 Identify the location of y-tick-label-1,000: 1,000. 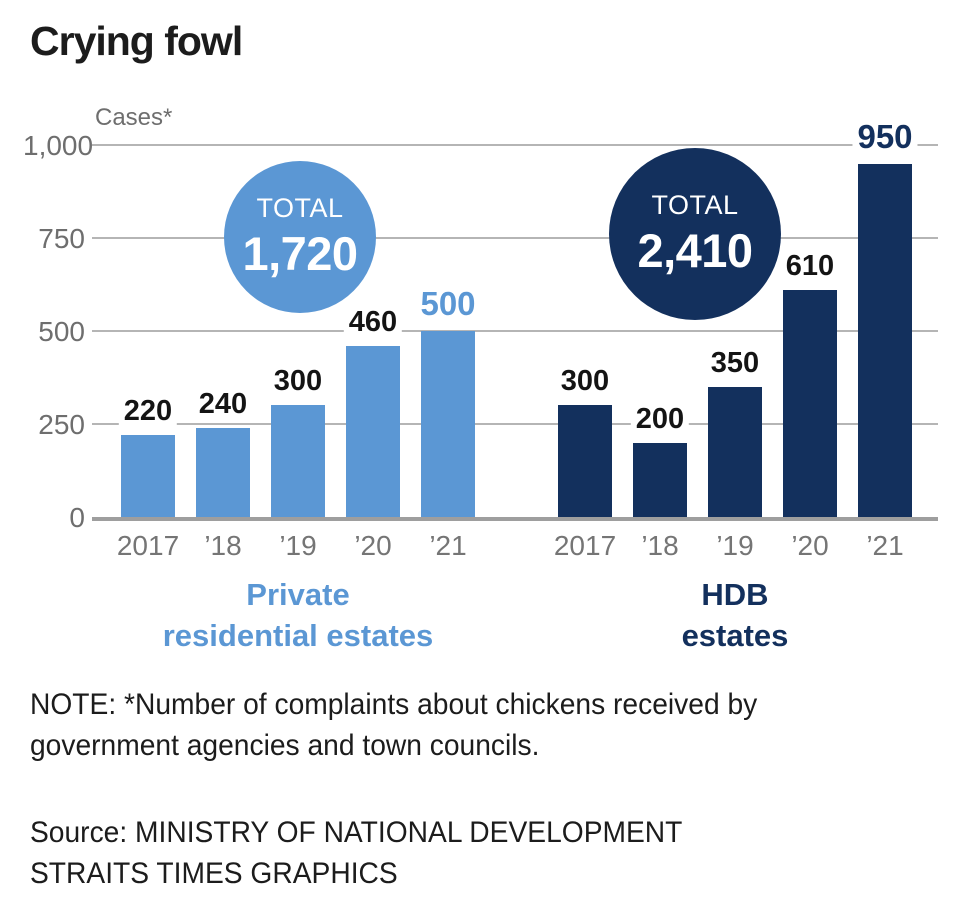
(58, 145).